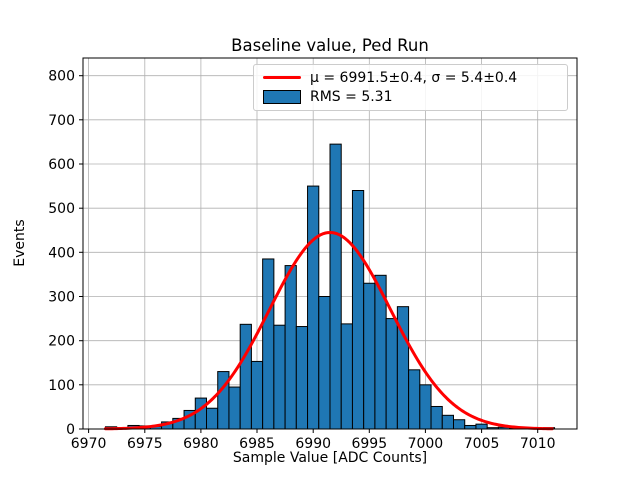 The image size is (640, 480). I want to click on x-tick-label: 6980, so click(201, 444).